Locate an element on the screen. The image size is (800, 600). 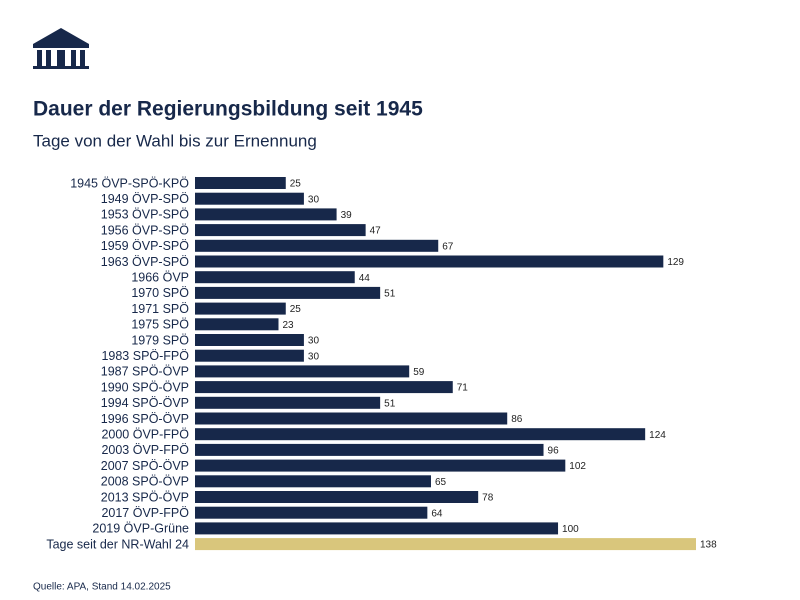
chart-title: Dauer der Regierungsbildung seit 1945 is located at coordinates (228, 109).